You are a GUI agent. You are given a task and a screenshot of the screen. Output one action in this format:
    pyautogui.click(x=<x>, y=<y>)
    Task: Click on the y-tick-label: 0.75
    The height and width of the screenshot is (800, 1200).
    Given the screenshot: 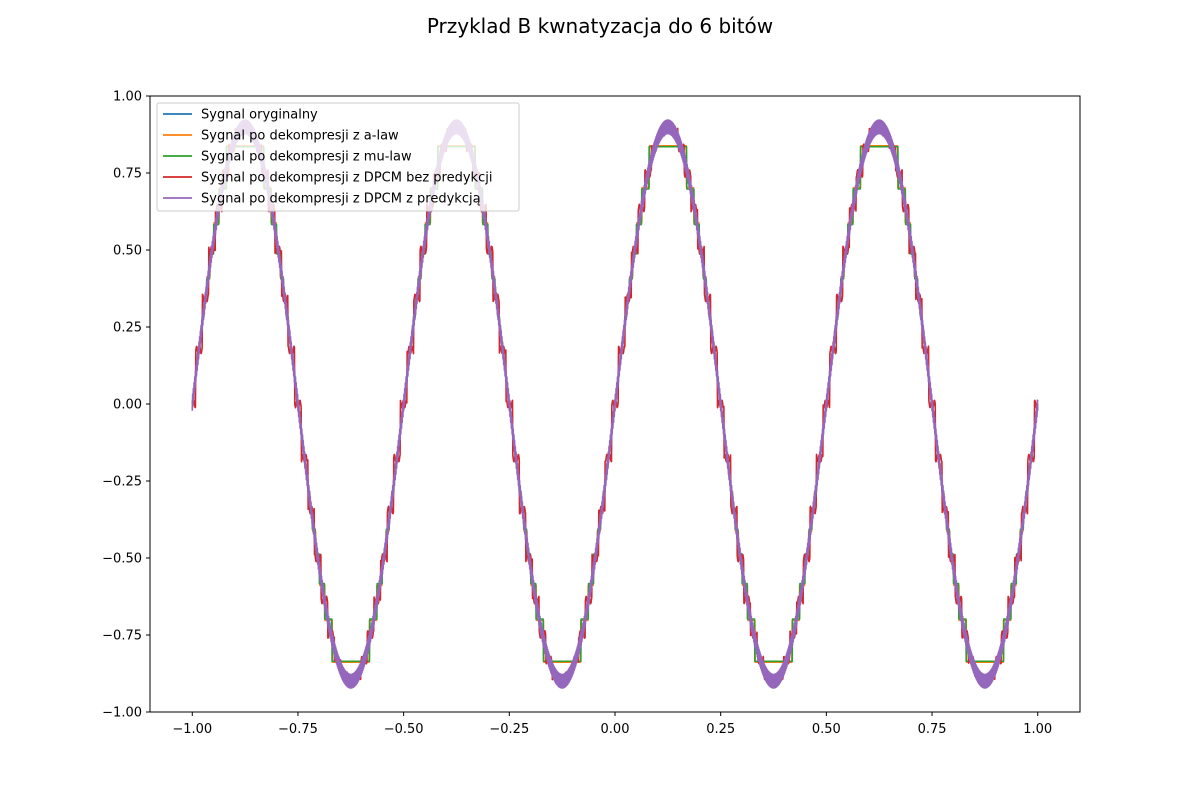 What is the action you would take?
    pyautogui.click(x=127, y=174)
    